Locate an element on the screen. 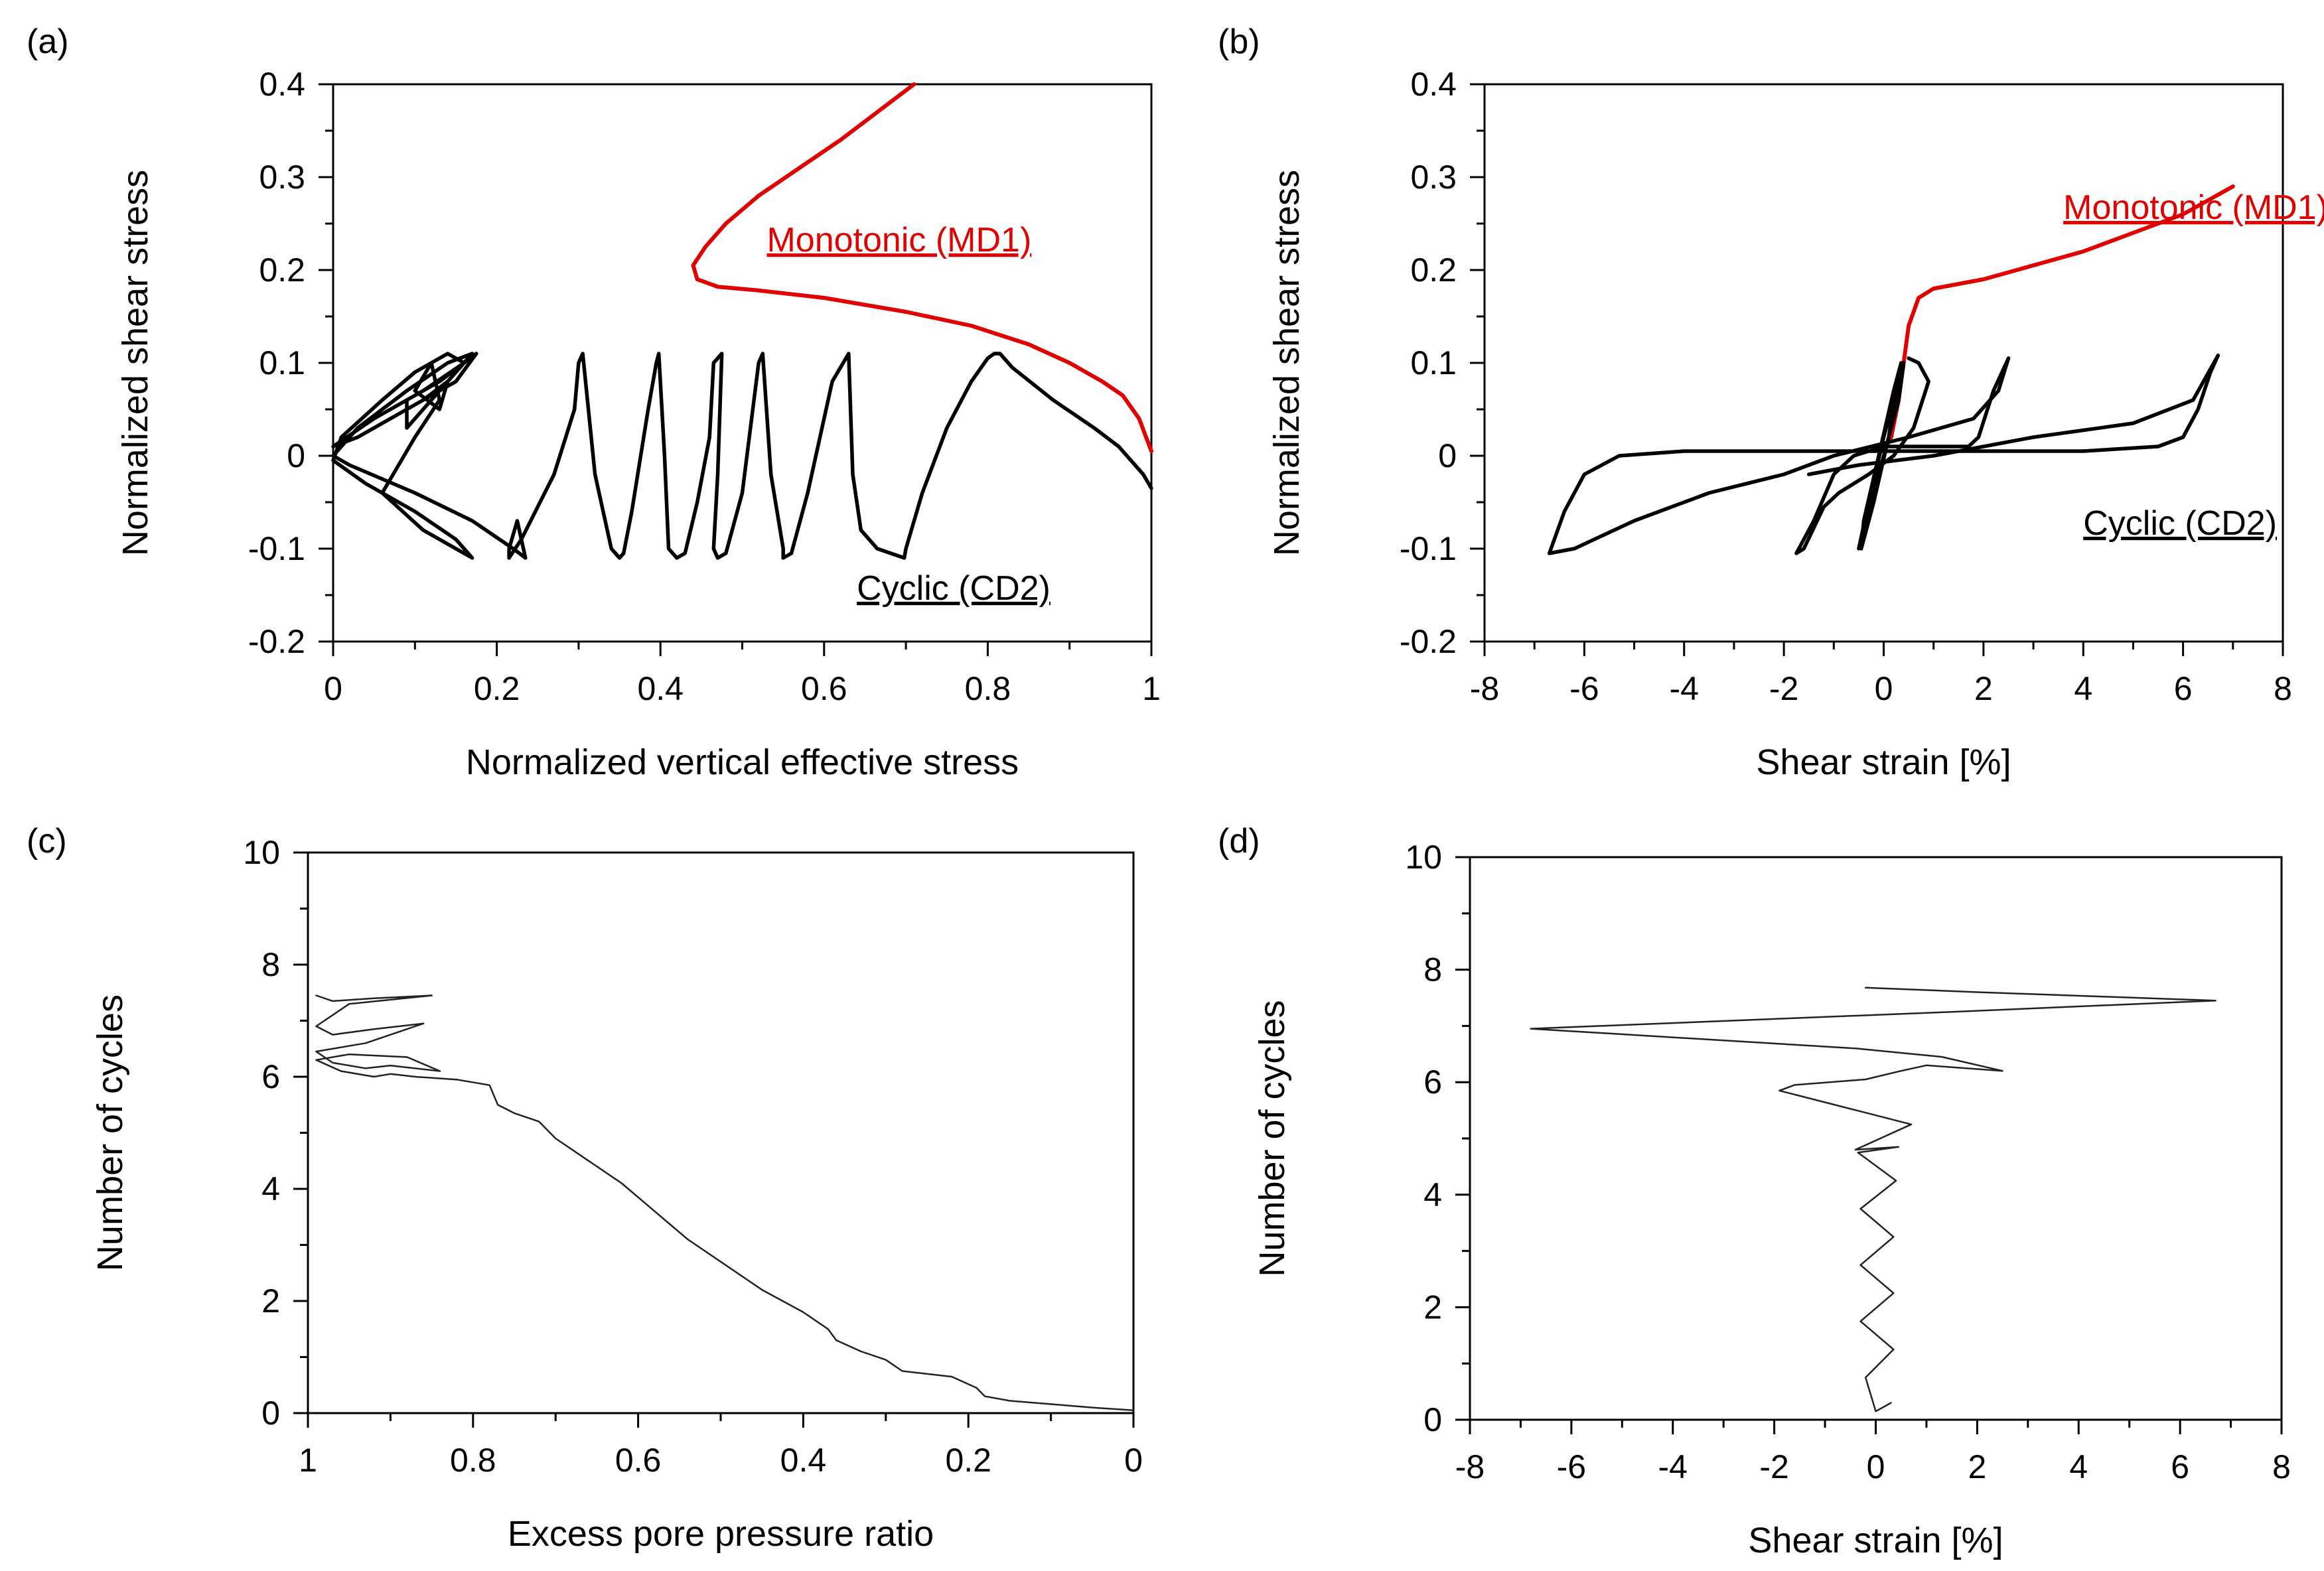 This screenshot has width=2324, height=1571. panel-label: (c) is located at coordinates (47, 841).